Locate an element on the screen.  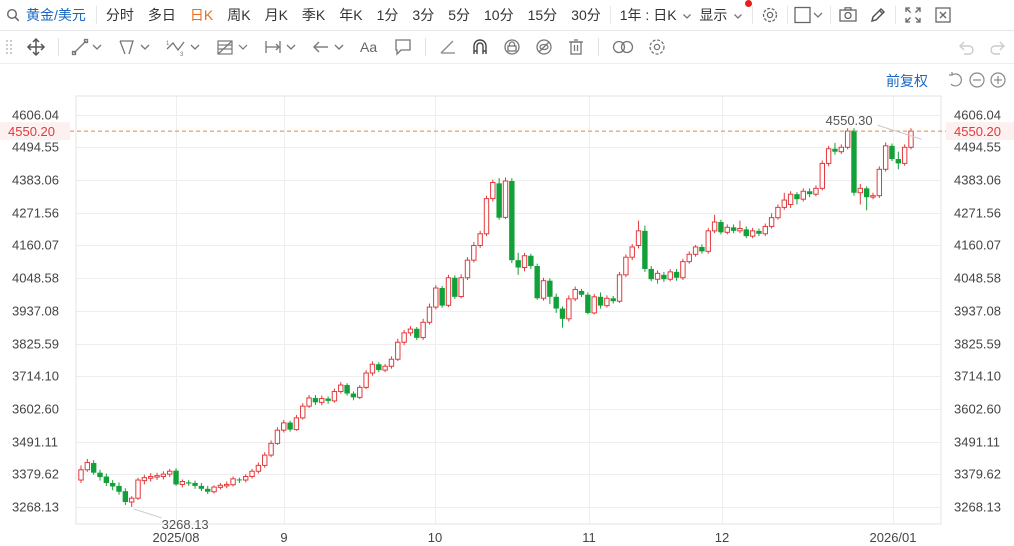
range-selector: 1年 : 日K is located at coordinates (656, 15).